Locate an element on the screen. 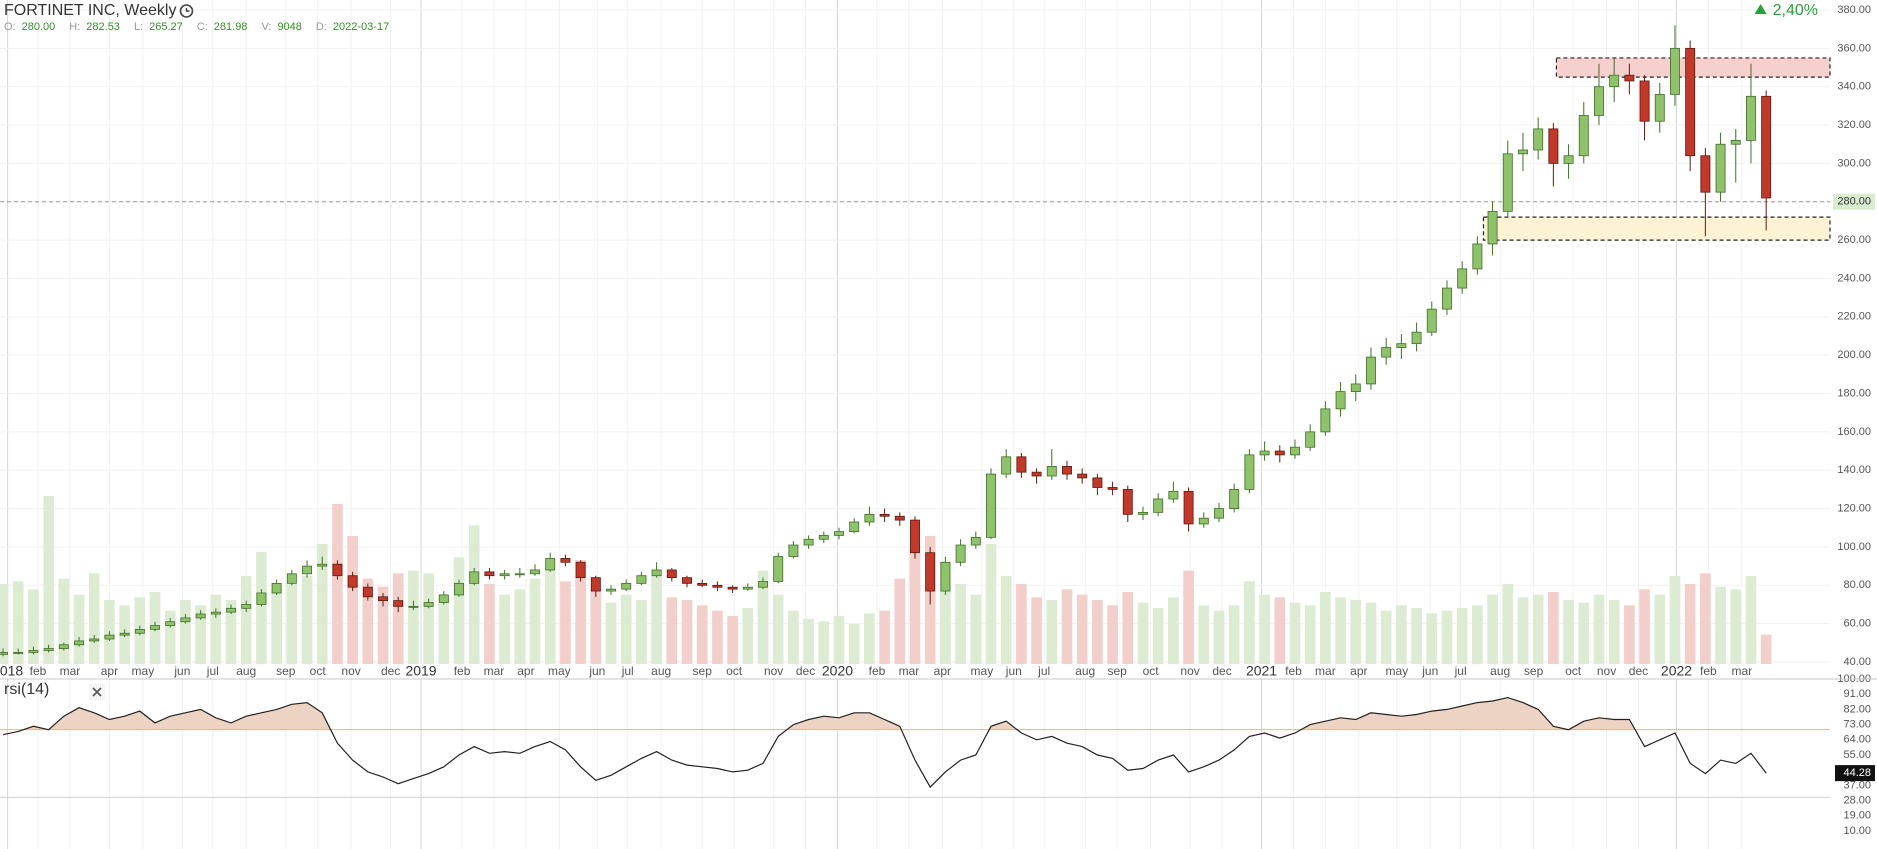 This screenshot has height=849, width=1877. rsi-tick-label: 64.00 is located at coordinates (1857, 740).